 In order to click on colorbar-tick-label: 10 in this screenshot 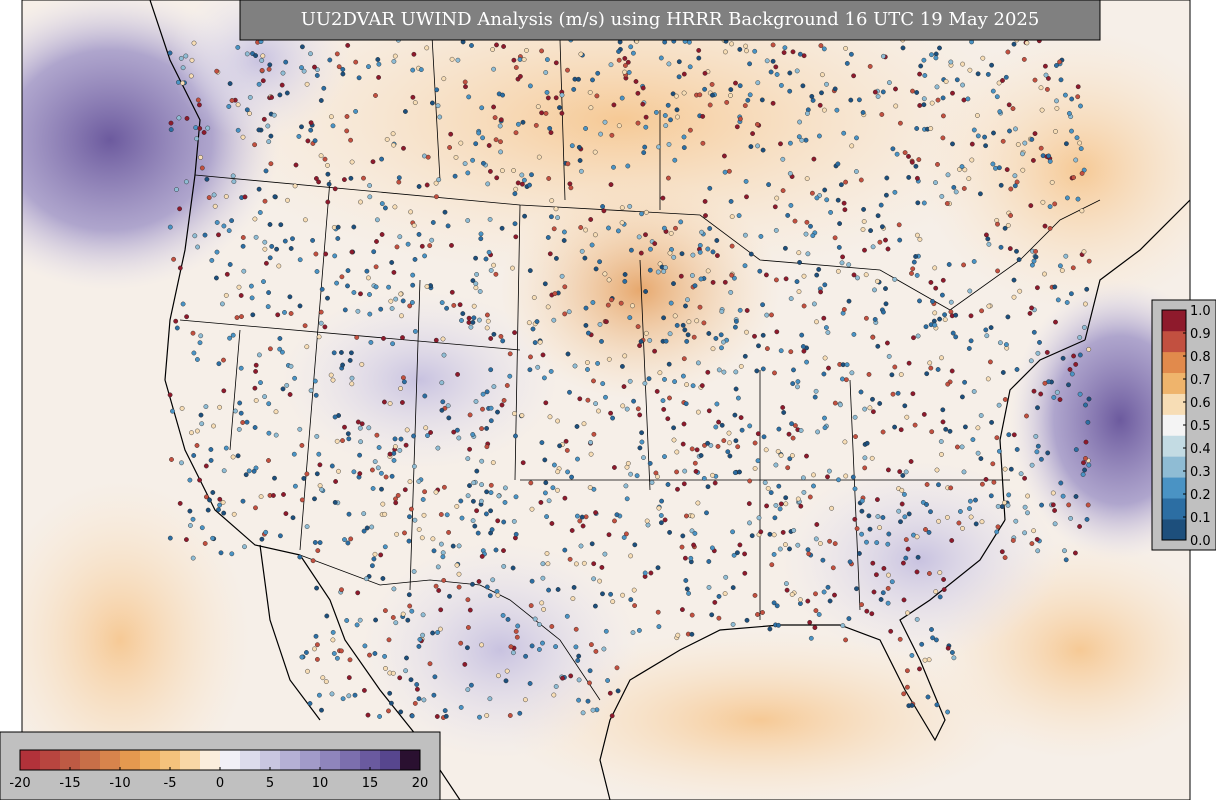, I will do `click(320, 783)`.